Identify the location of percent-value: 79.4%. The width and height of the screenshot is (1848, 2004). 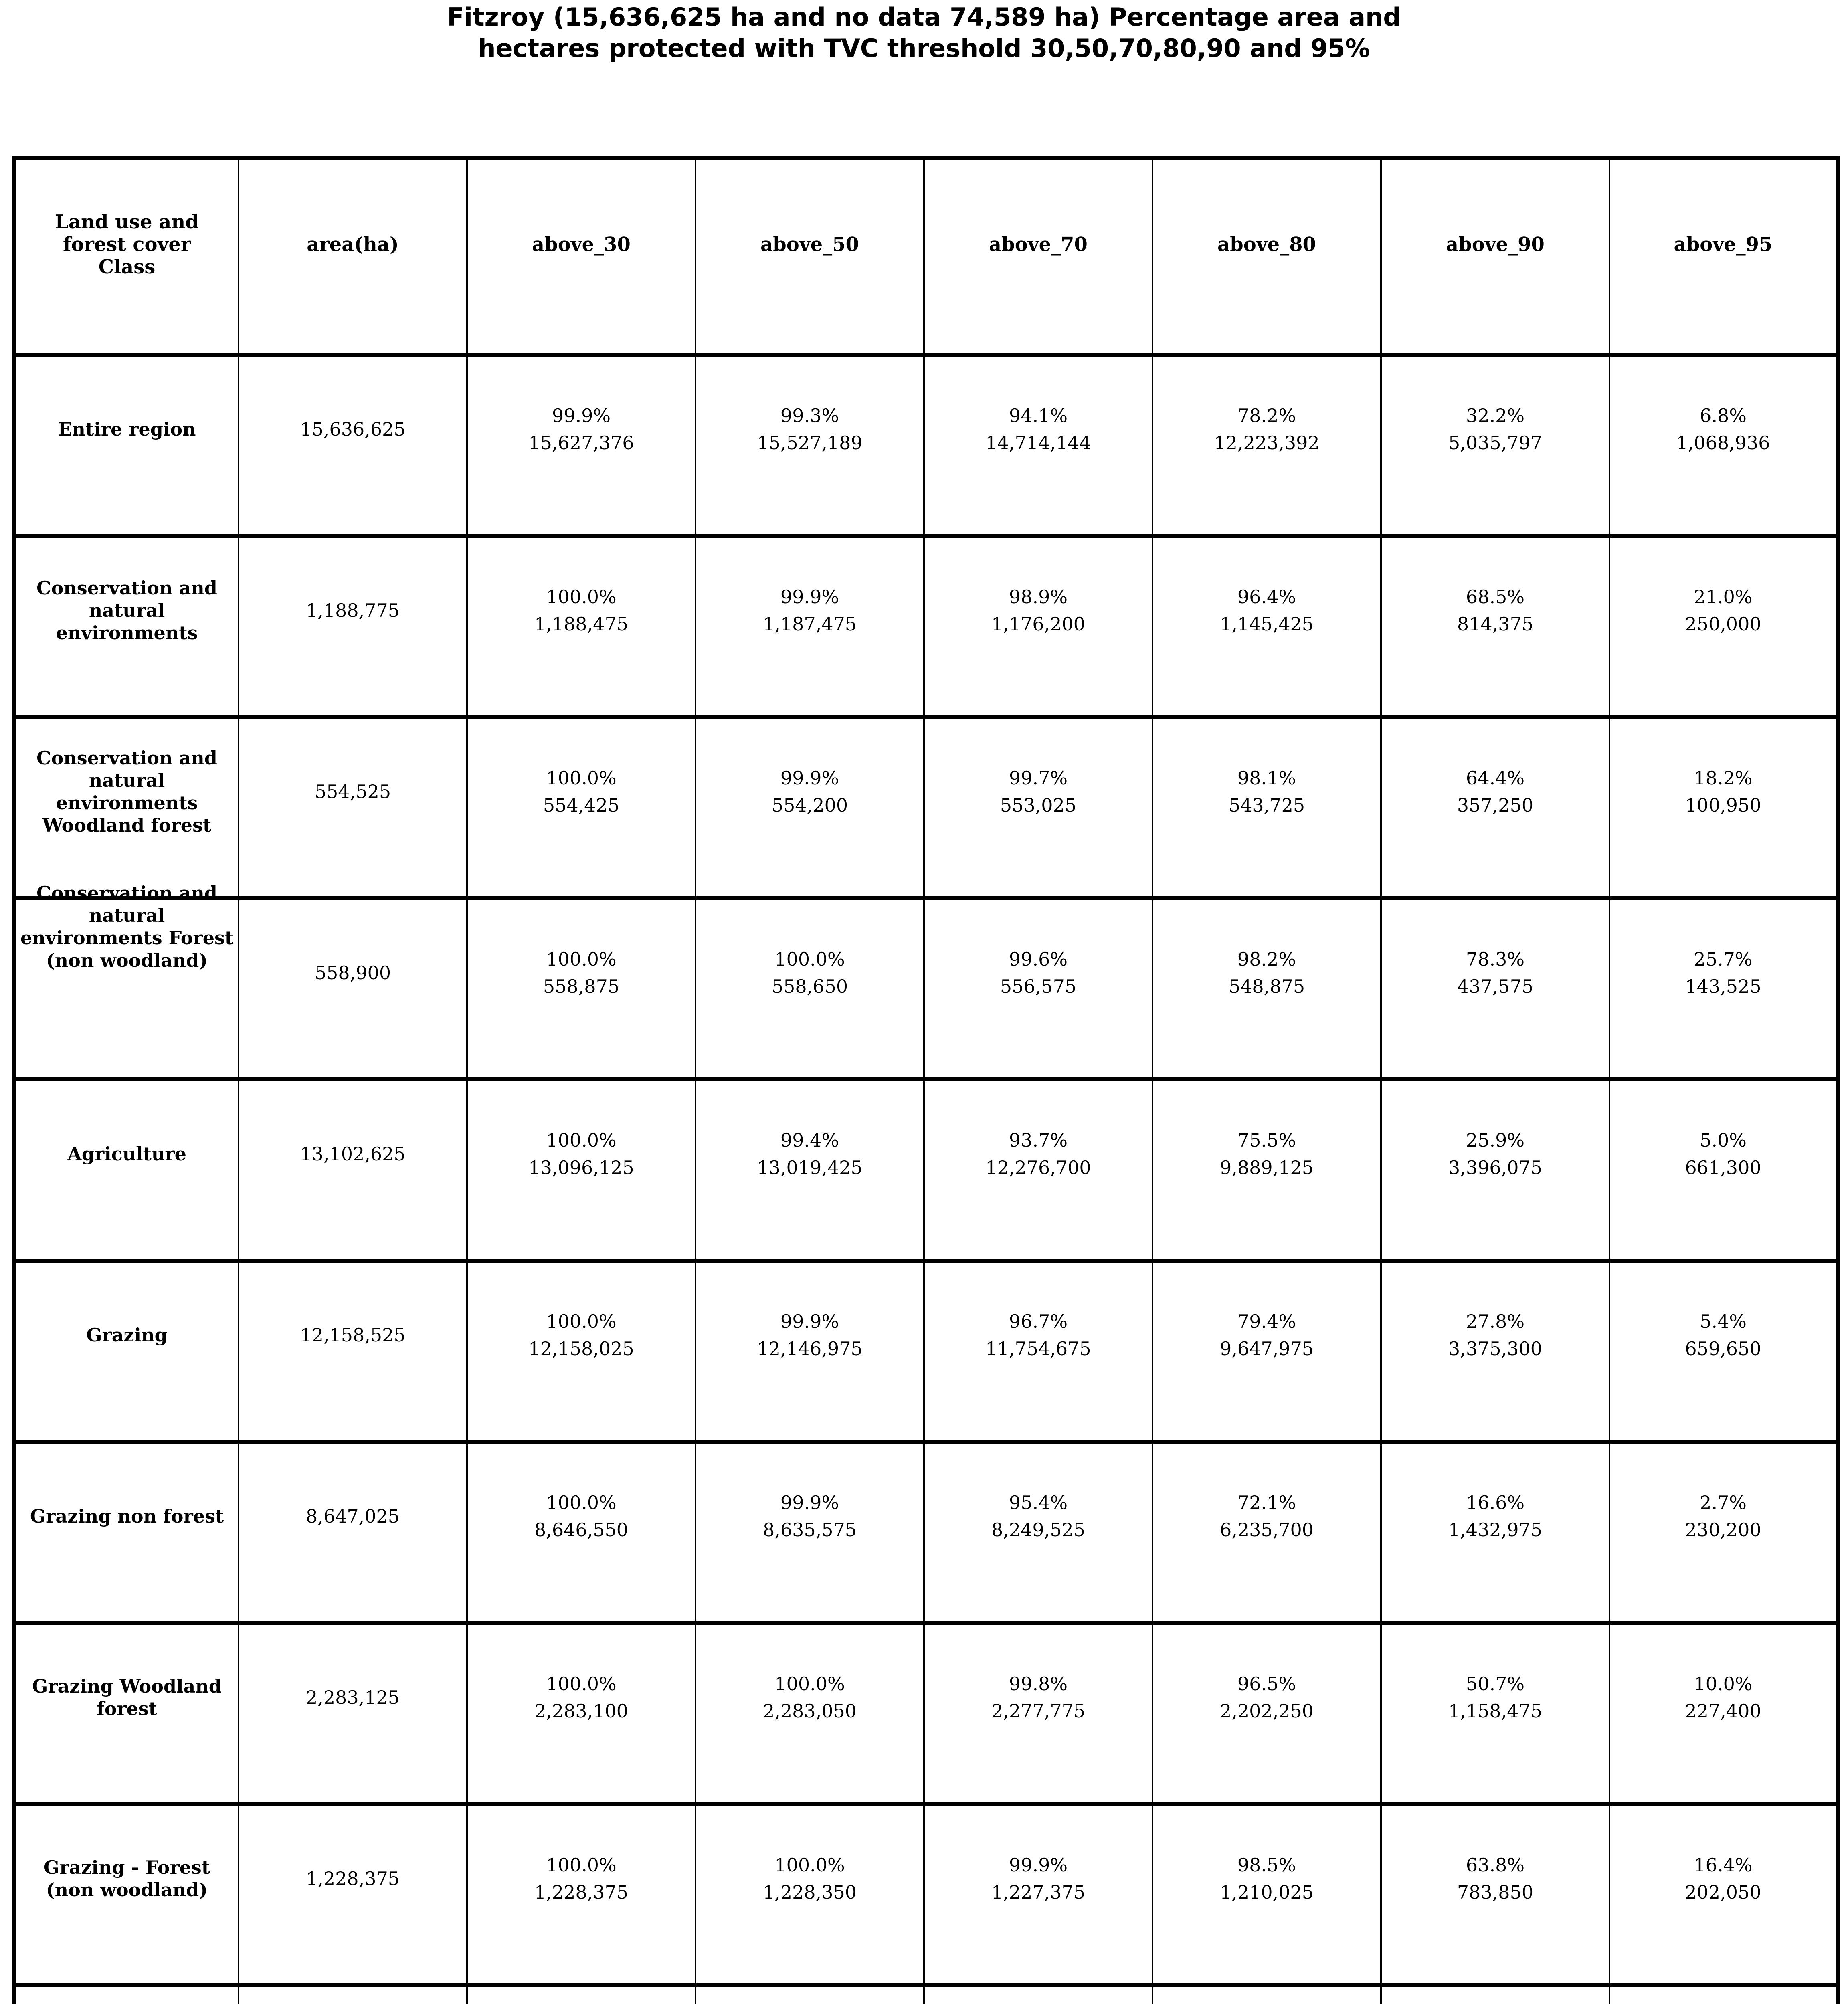
(1266, 1322).